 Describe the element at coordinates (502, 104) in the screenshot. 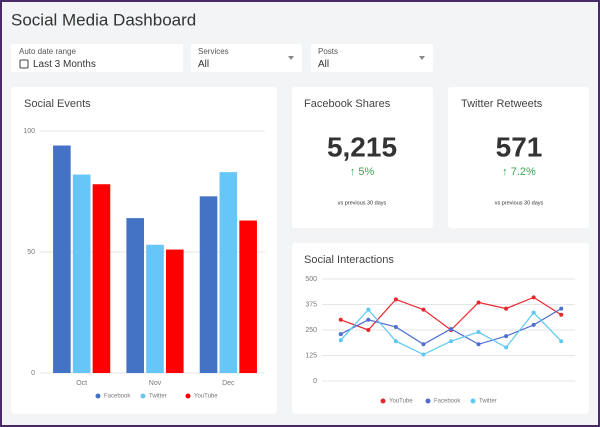

I see `card-title: Twitter Retweets` at that location.